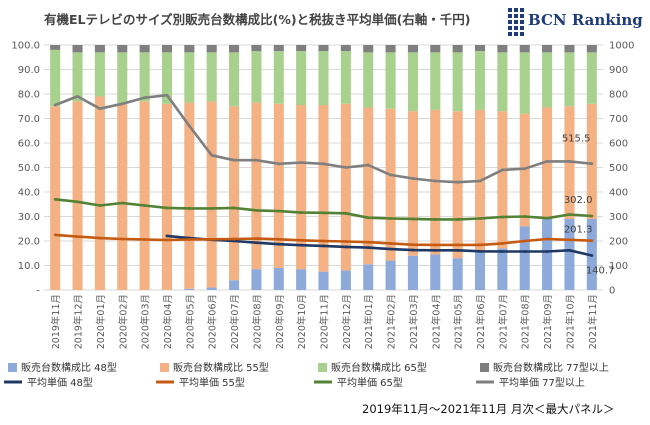 The width and height of the screenshot is (650, 425). I want to click on x-tick-label: 2019年11月, so click(56, 321).